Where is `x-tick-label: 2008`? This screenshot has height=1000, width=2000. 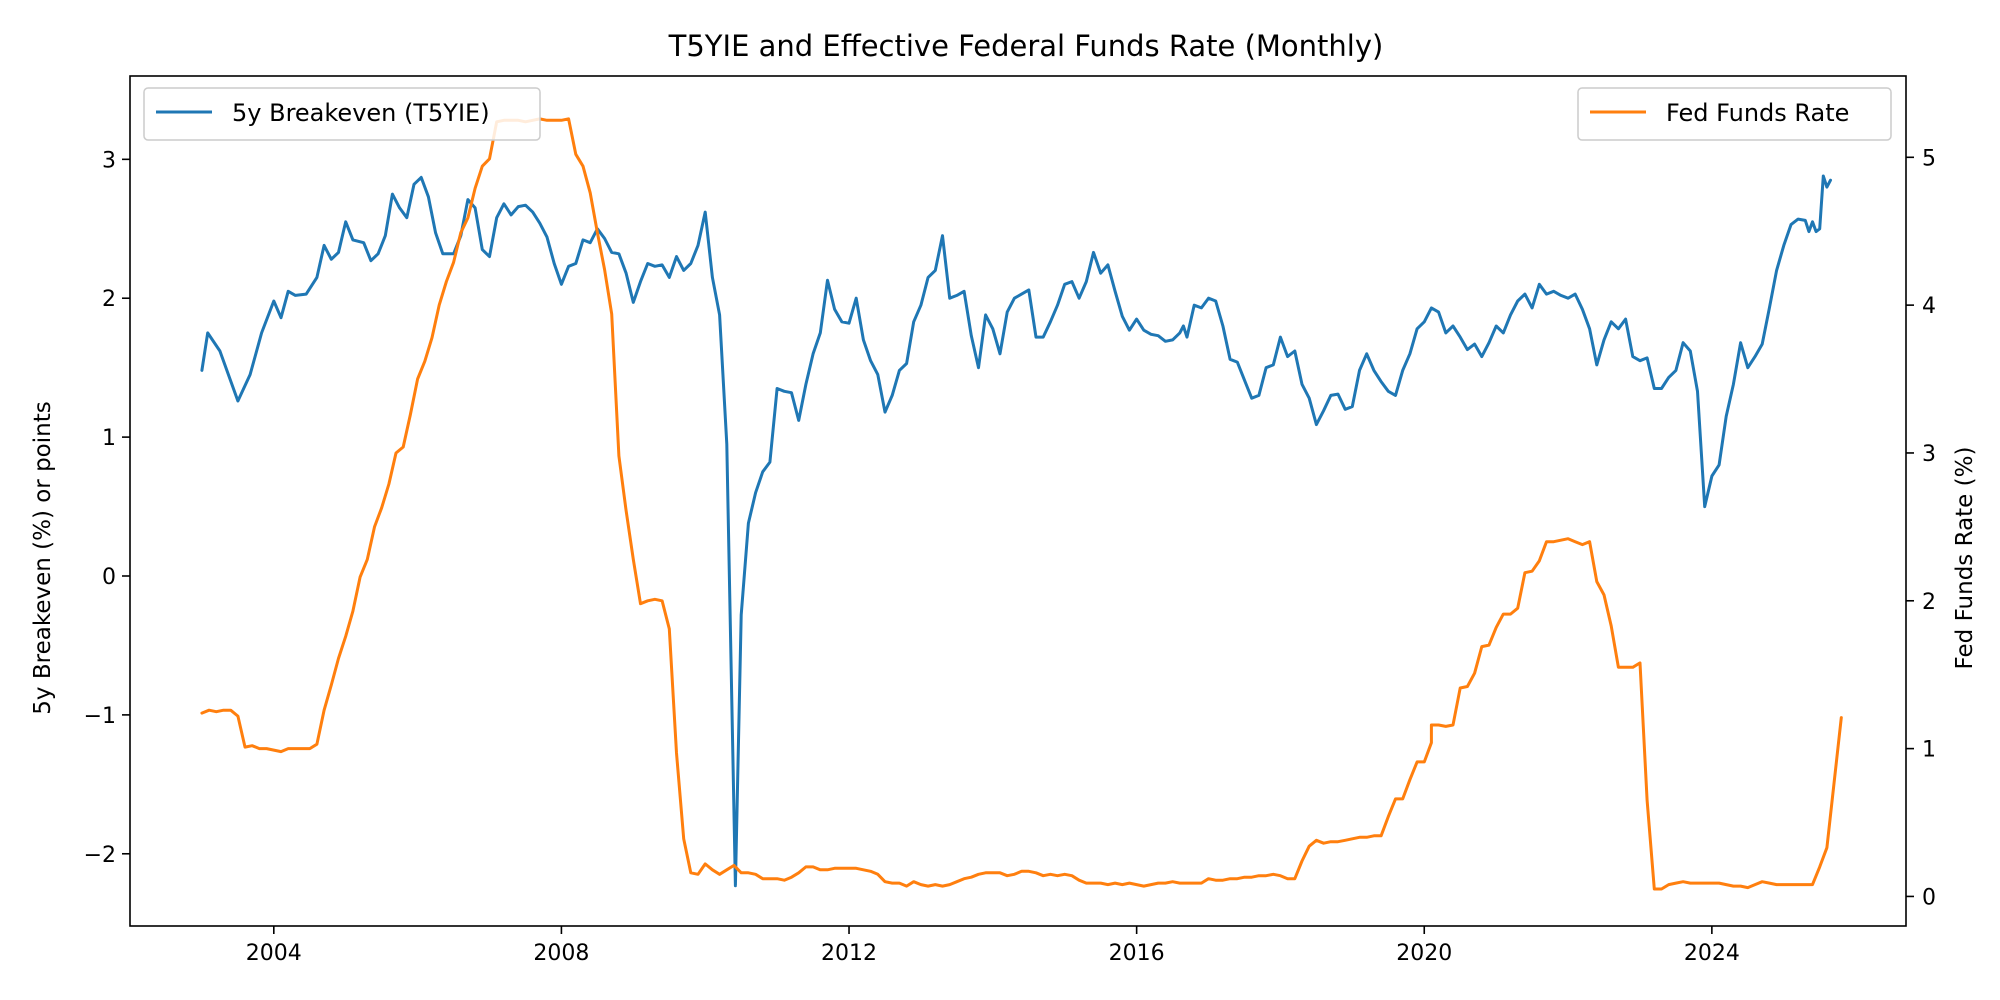 x-tick-label: 2008 is located at coordinates (561, 953).